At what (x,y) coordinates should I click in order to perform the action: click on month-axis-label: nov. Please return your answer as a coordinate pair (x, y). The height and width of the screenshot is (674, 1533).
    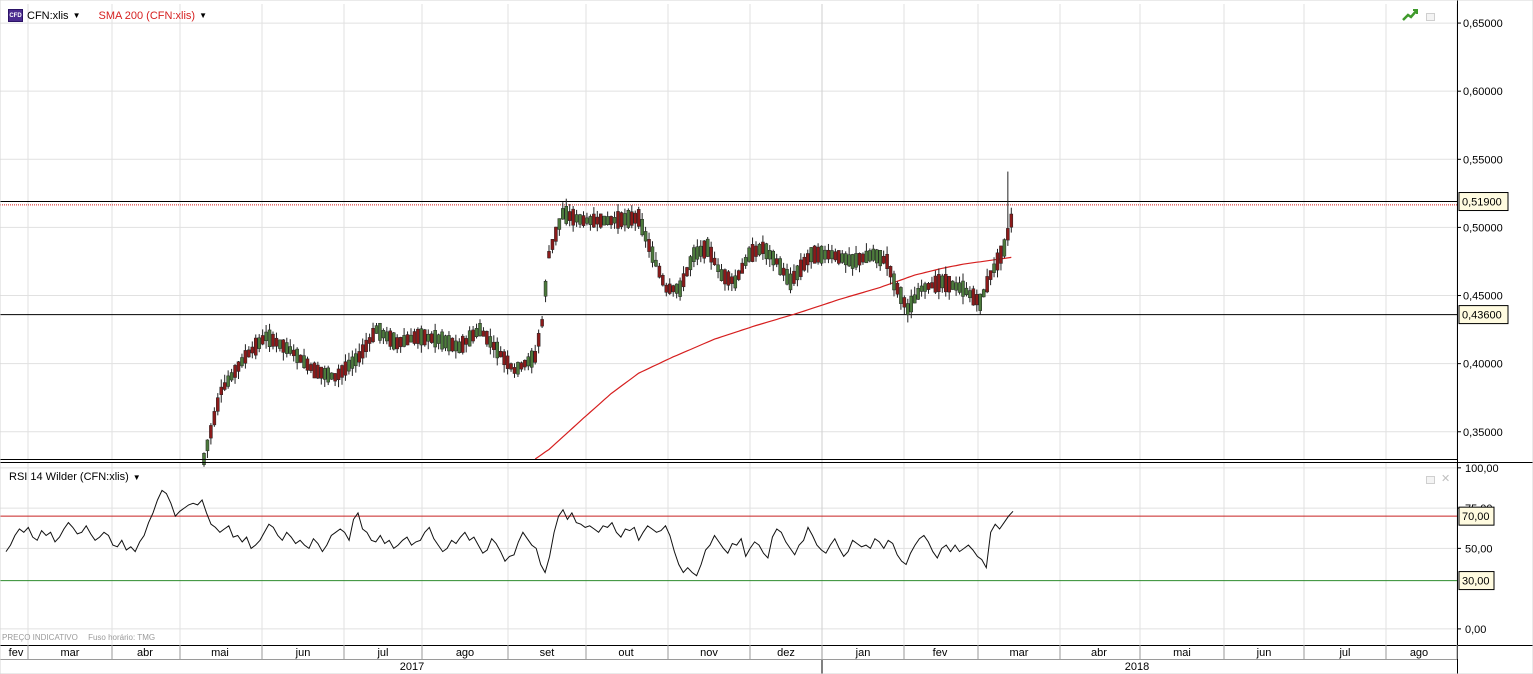
    Looking at the image, I should click on (709, 653).